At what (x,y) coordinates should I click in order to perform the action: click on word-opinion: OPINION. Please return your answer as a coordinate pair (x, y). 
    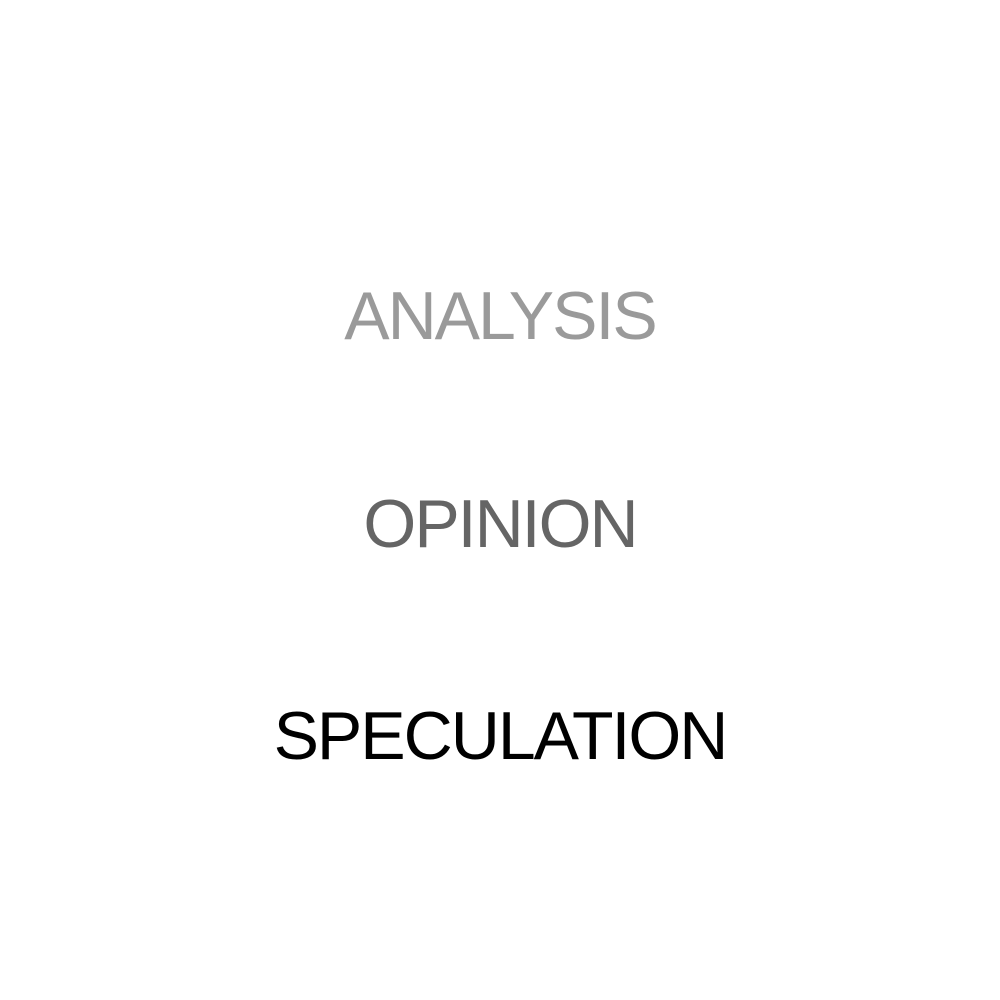
    Looking at the image, I should click on (500, 524).